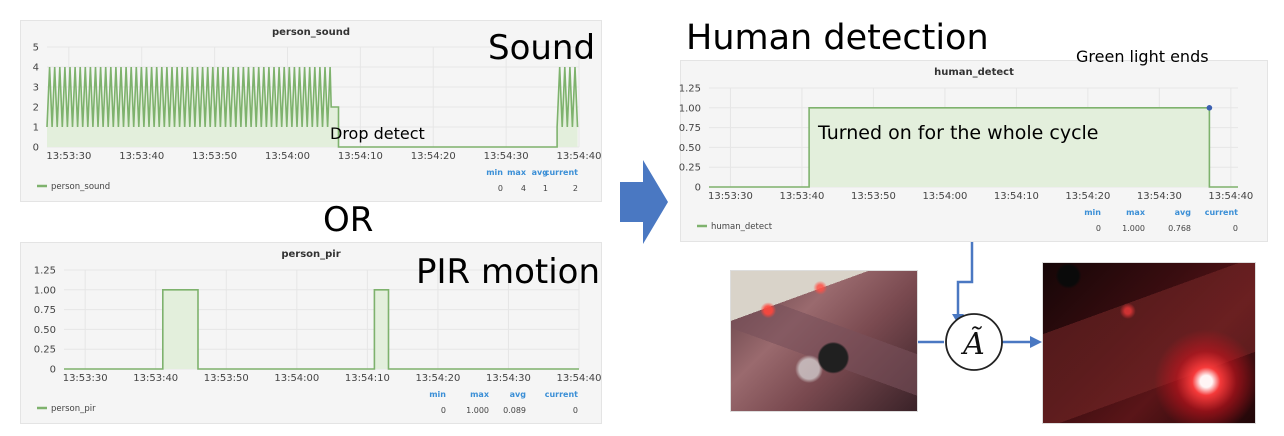 The image size is (1284, 436). Describe the element at coordinates (36, 88) in the screenshot. I see `y-tick-label: 3` at that location.